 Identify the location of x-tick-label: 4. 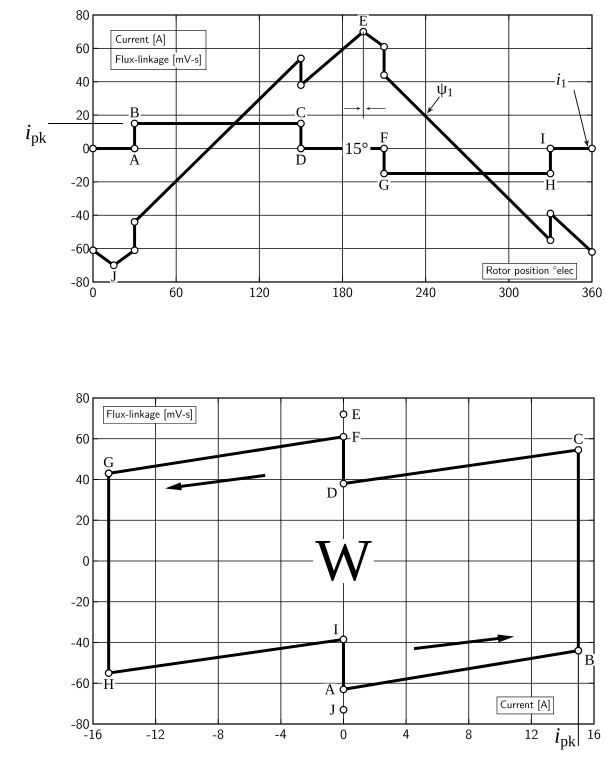
(406, 734).